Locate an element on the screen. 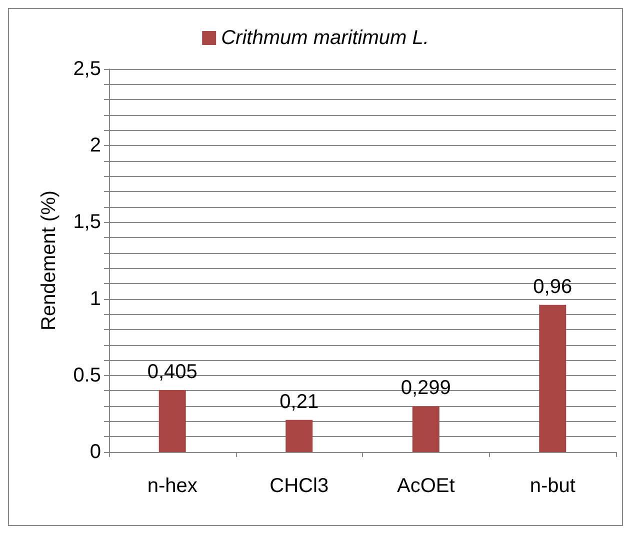 The height and width of the screenshot is (534, 631). y-tick-label: 2 is located at coordinates (95, 145).